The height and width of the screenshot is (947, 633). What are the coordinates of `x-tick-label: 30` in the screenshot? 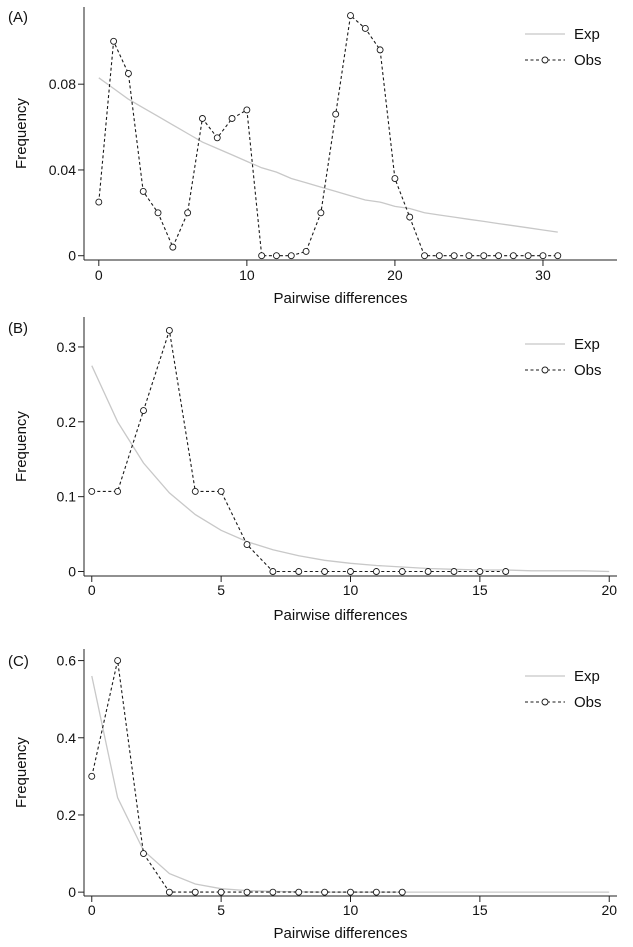 It's located at (543, 275).